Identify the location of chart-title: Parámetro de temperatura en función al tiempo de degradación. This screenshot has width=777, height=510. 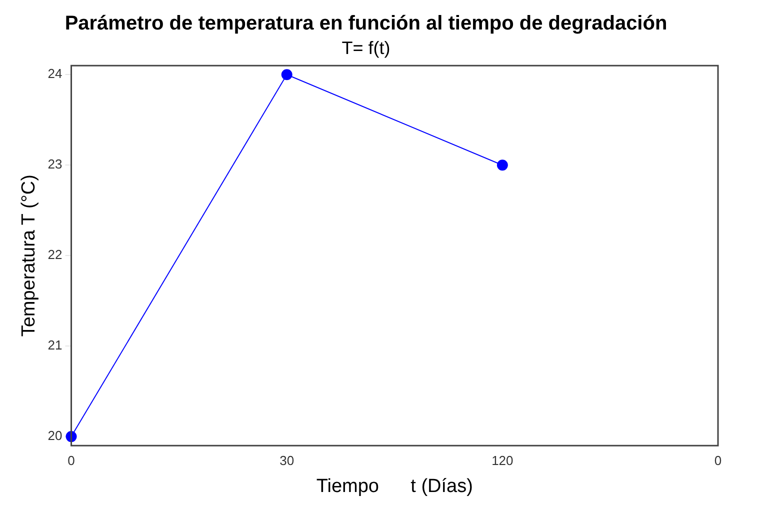
(366, 23).